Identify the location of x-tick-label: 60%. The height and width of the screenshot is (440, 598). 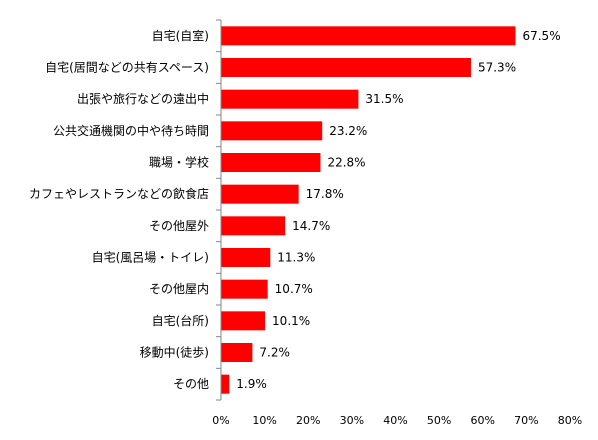
(483, 420).